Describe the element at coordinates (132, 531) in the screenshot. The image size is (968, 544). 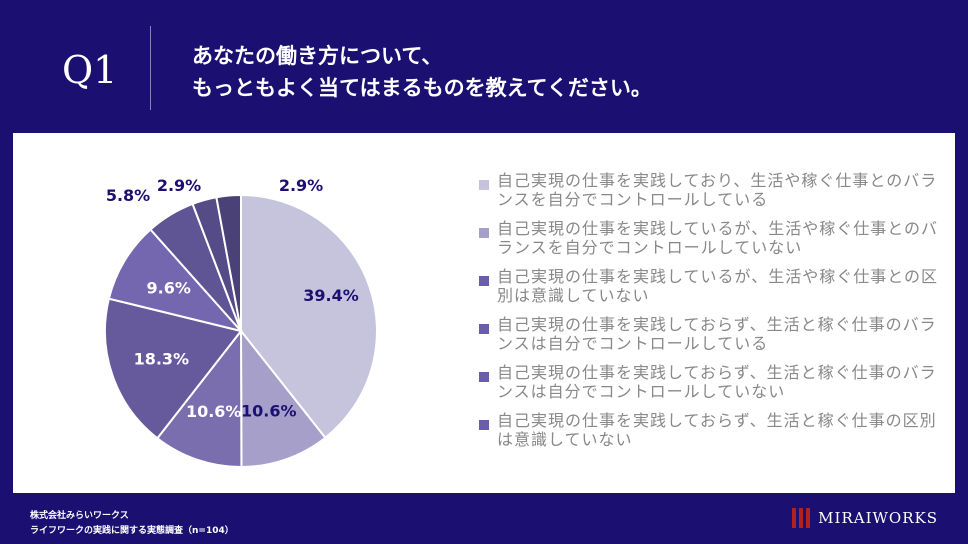
I see `survey-name: ライフワークの実践に関する実態調査（n=104）` at that location.